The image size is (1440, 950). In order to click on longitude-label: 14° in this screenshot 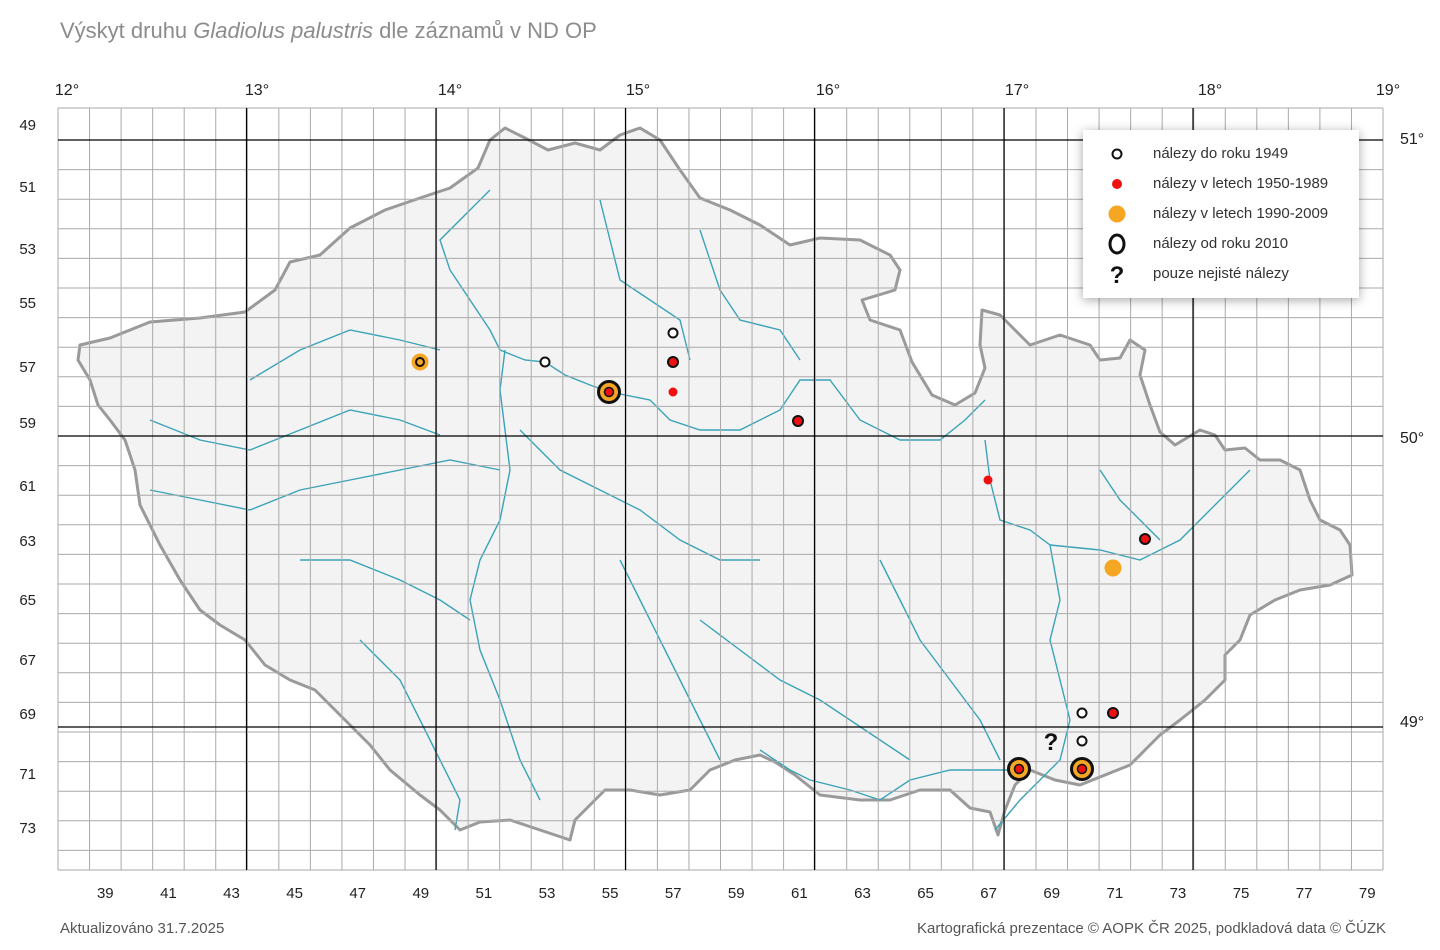, I will do `click(450, 90)`.